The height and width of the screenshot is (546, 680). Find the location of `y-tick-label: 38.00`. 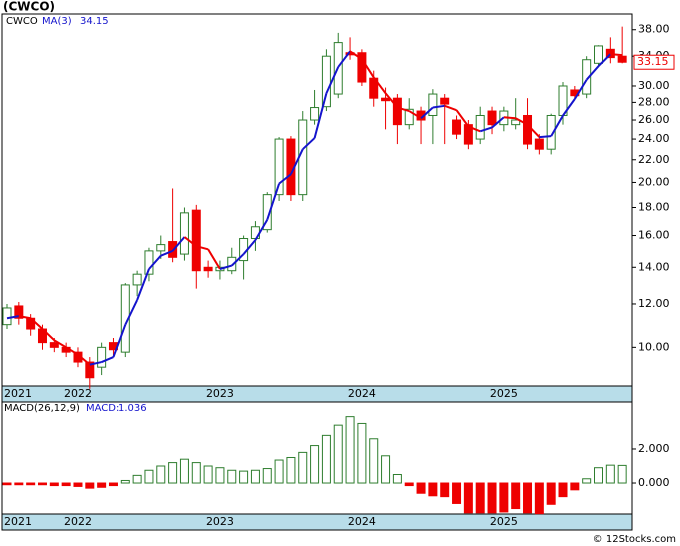

y-tick-label: 38.00 is located at coordinates (654, 29).